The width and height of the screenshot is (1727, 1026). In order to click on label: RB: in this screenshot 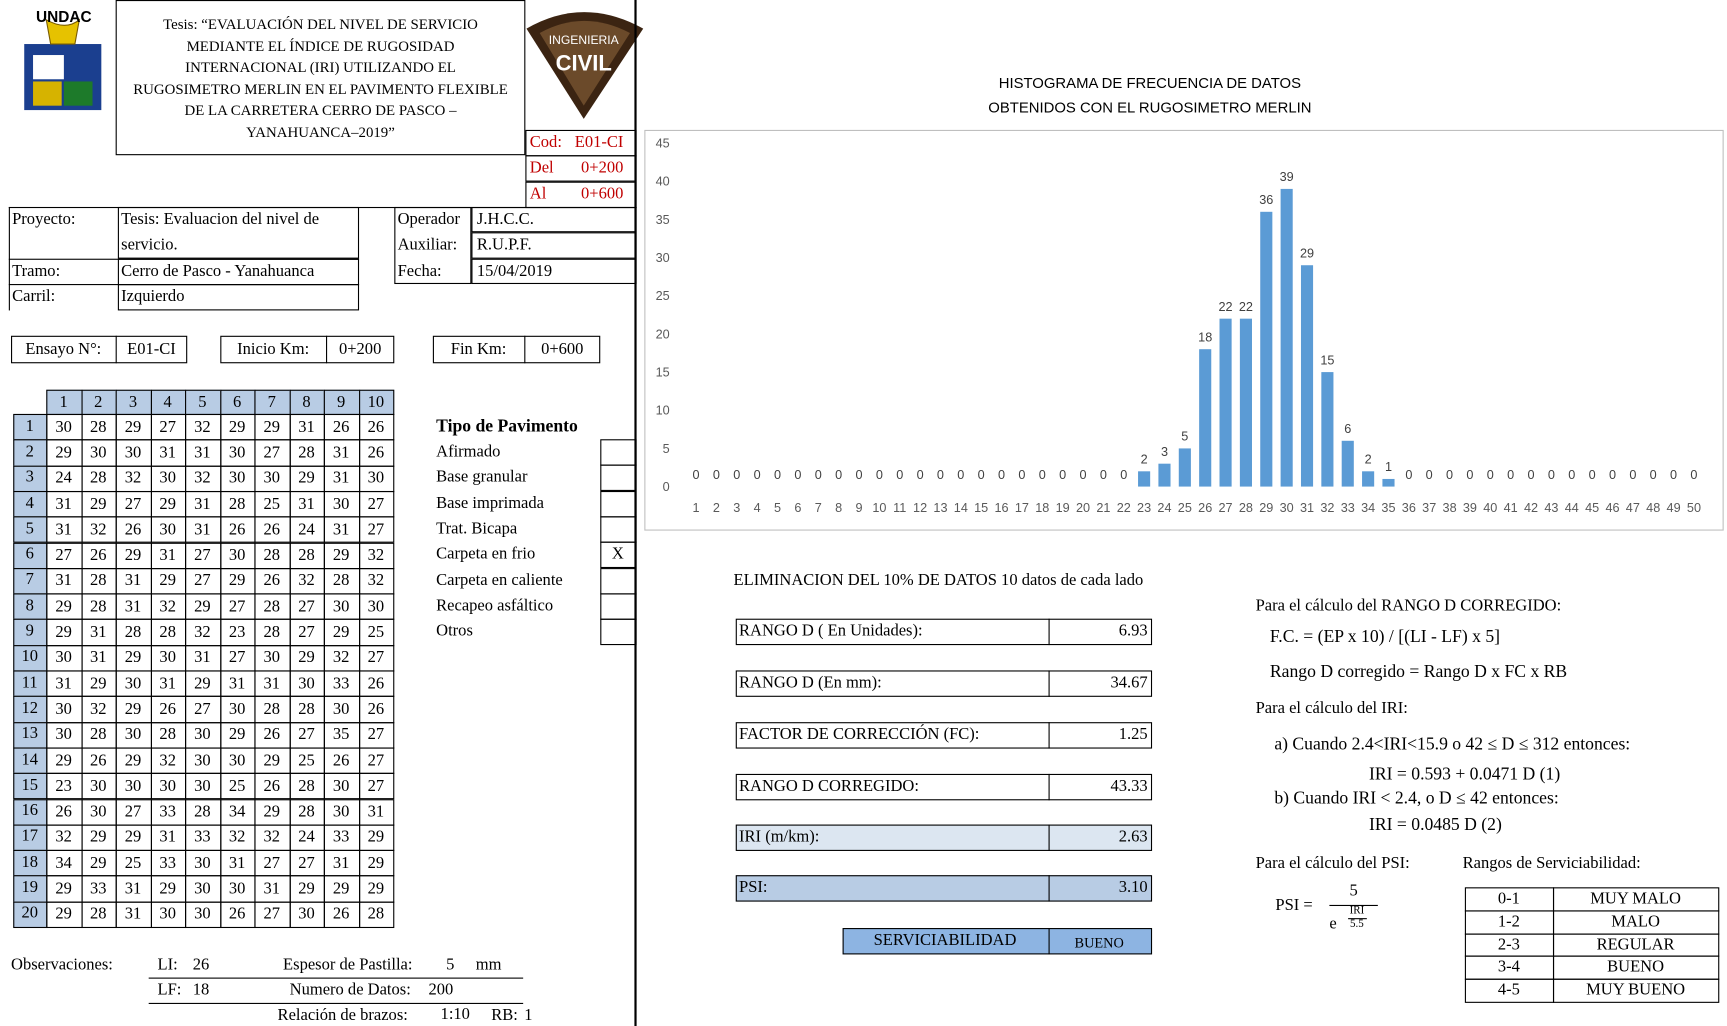, I will do `click(504, 1015)`.